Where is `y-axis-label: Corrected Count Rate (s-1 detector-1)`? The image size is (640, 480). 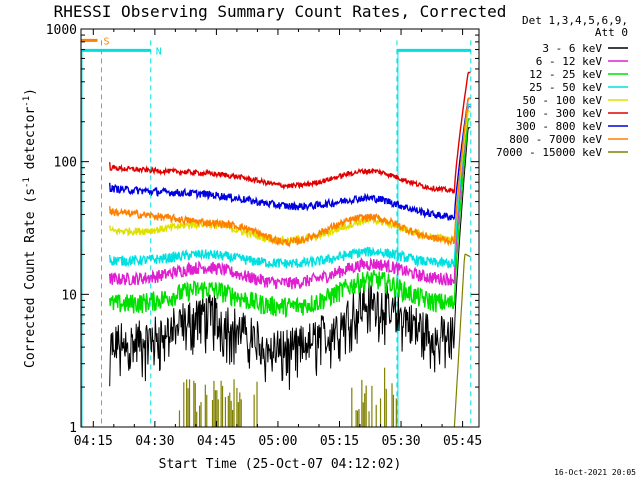 y-axis-label: Corrected Count Rate (s-1 detector-1) is located at coordinates (30, 228).